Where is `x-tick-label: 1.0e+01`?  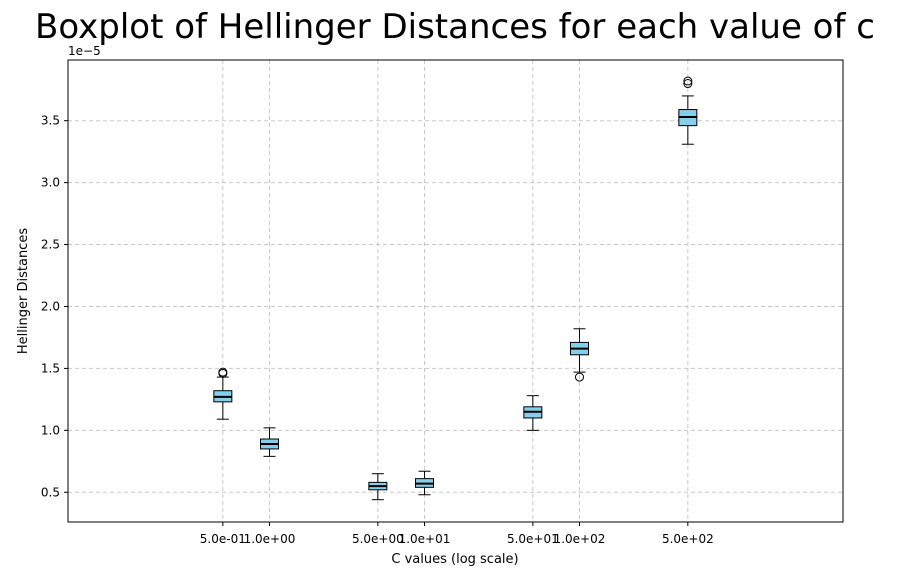 x-tick-label: 1.0e+01 is located at coordinates (425, 539).